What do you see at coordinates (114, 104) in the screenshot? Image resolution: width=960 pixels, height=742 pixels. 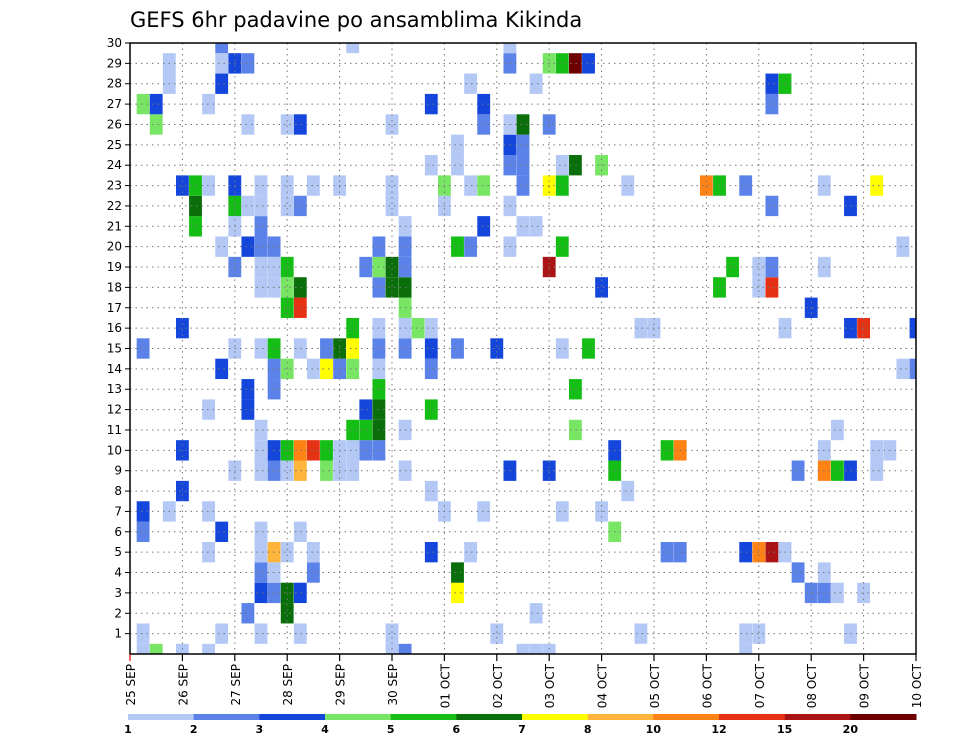 I see `y-tick-label: 27` at bounding box center [114, 104].